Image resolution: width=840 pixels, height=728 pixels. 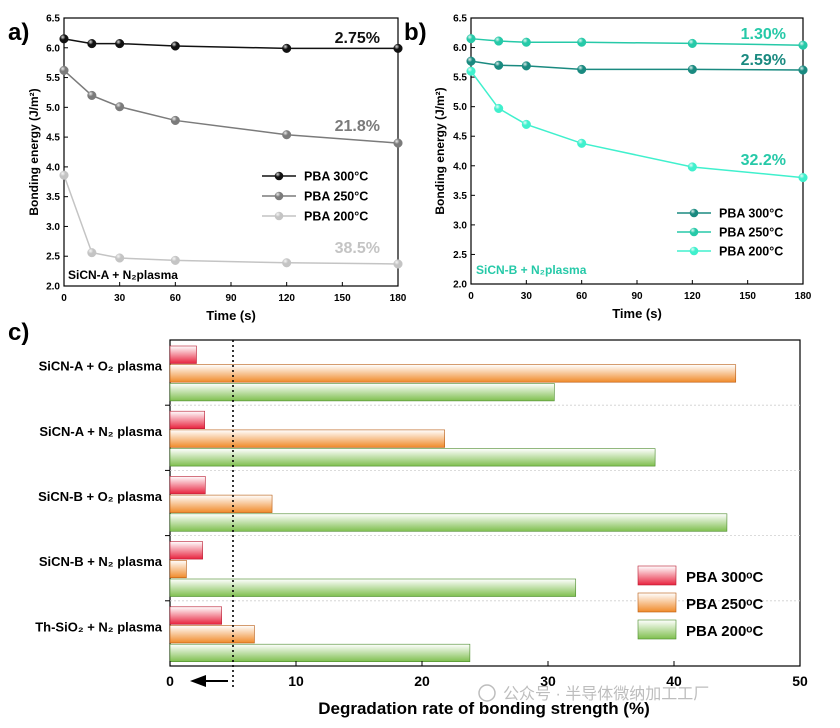 I want to click on series-line-a250, so click(x=231, y=106).